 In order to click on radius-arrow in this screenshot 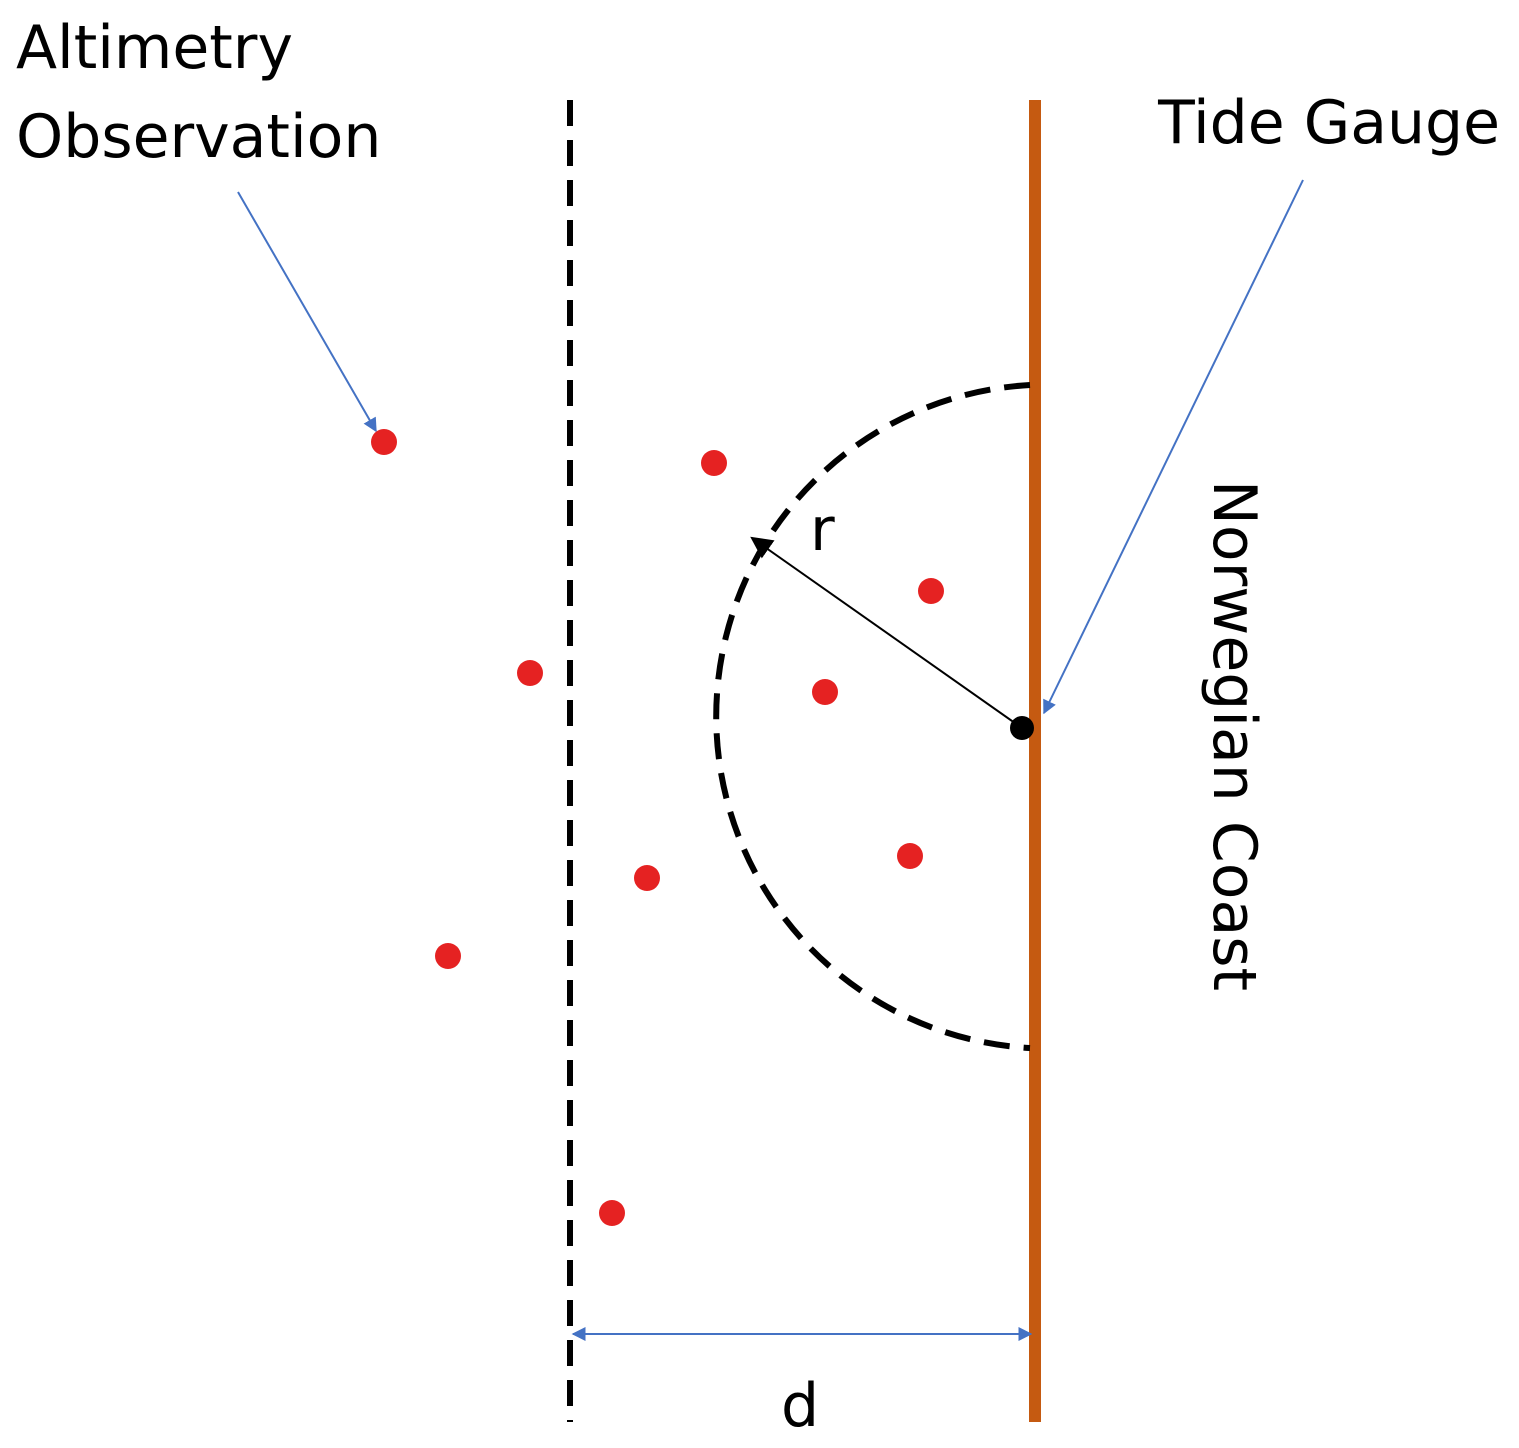, I will do `click(886, 632)`.